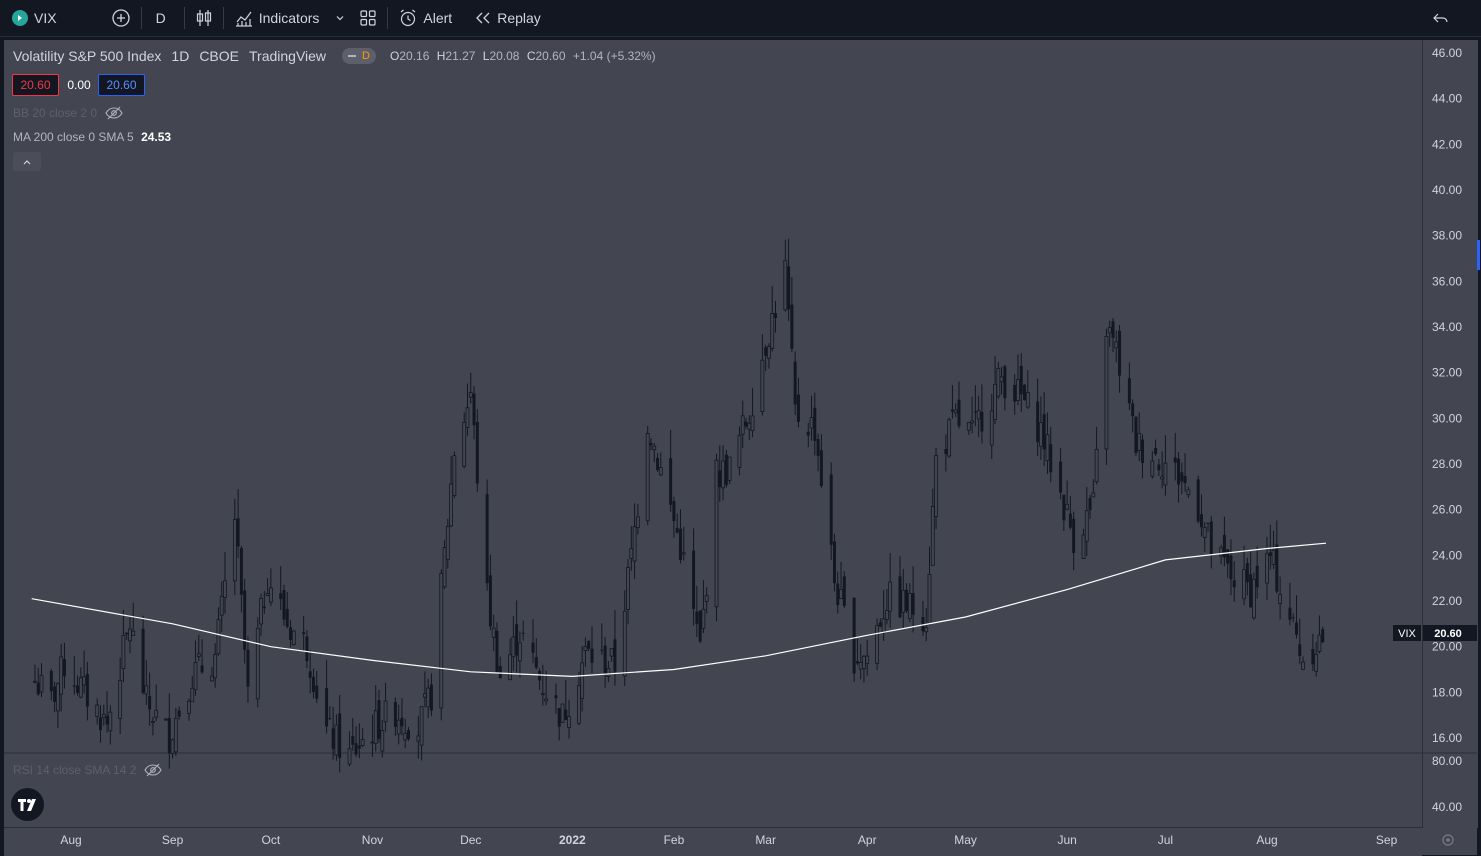 The width and height of the screenshot is (1481, 856). What do you see at coordinates (1478, 255) in the screenshot?
I see `scroll-indicator` at bounding box center [1478, 255].